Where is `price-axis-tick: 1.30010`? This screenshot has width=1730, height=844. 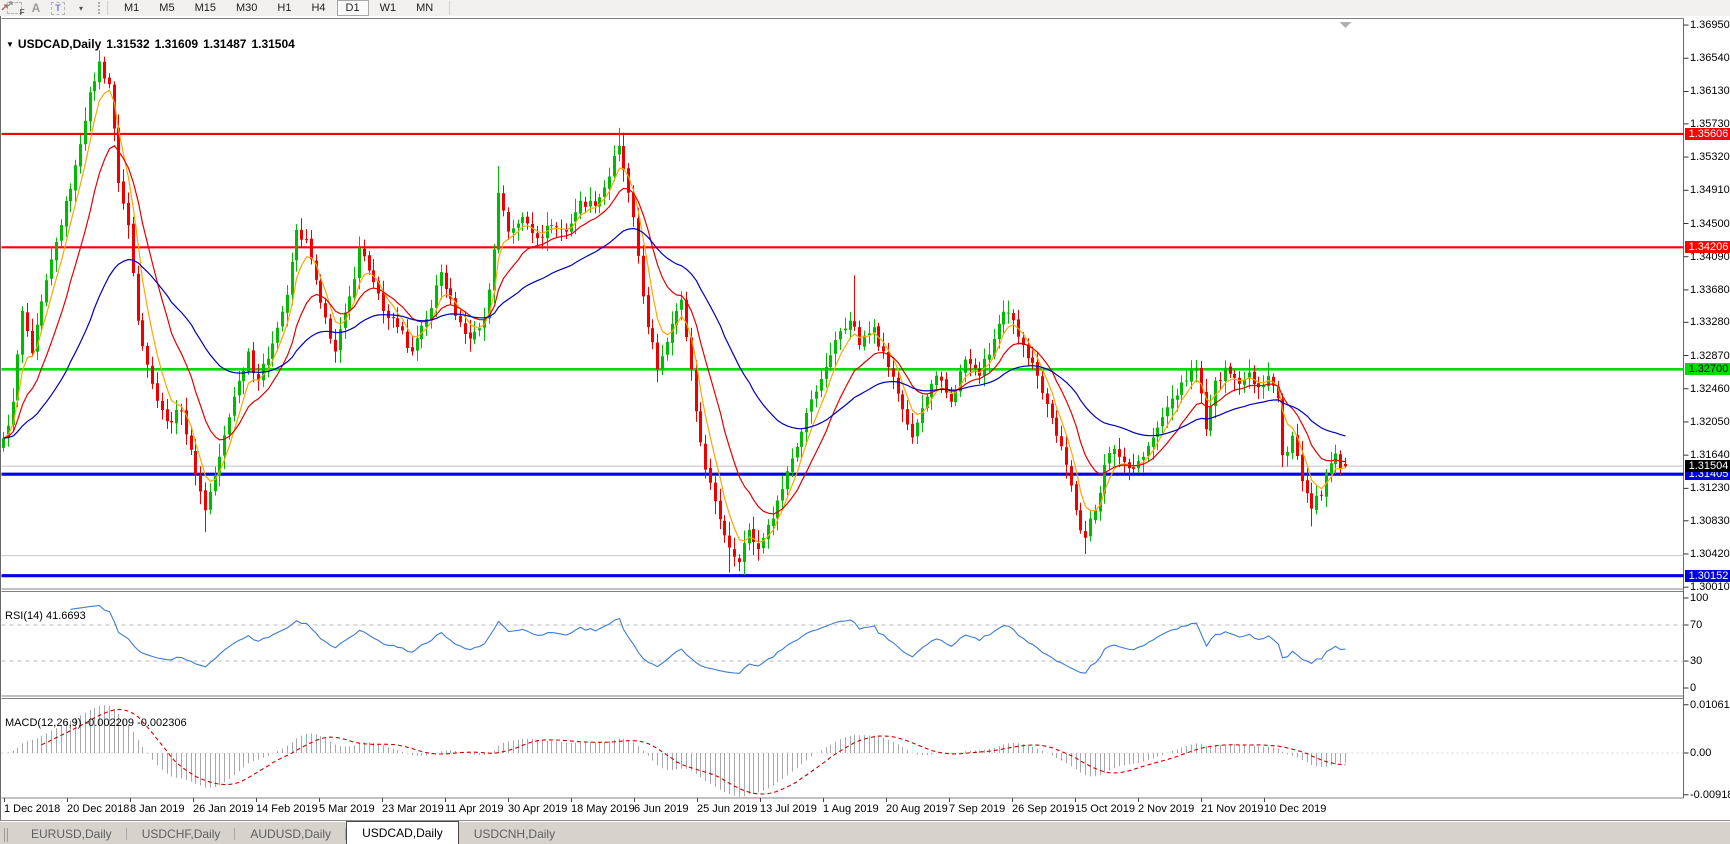
price-axis-tick: 1.30010 is located at coordinates (1710, 587).